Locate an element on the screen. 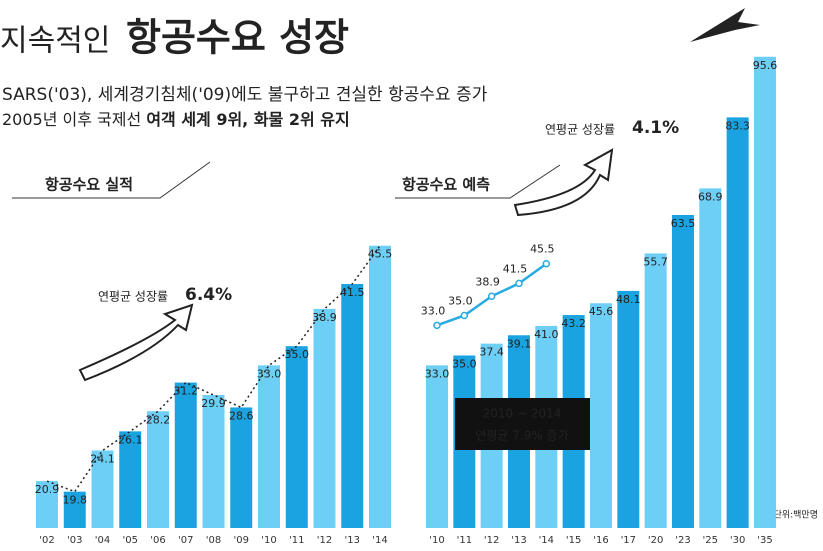 This screenshot has width=823, height=551. value-label: 28.6 is located at coordinates (241, 415).